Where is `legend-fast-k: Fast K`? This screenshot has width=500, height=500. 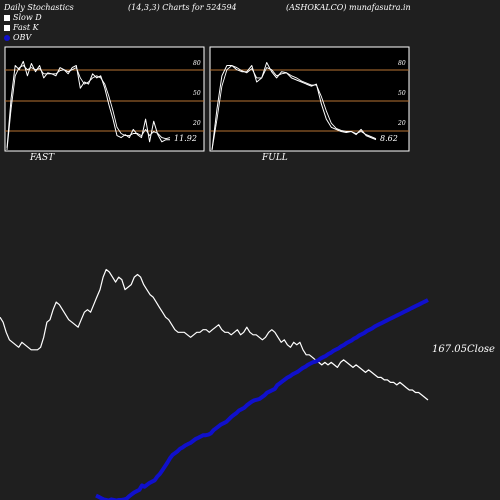 legend-fast-k: Fast K is located at coordinates (21, 27).